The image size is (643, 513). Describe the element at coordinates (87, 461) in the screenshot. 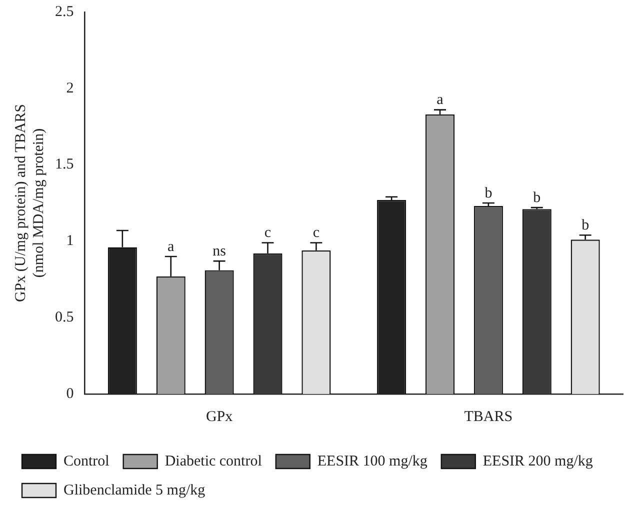

I see `legend-label: Control` at that location.